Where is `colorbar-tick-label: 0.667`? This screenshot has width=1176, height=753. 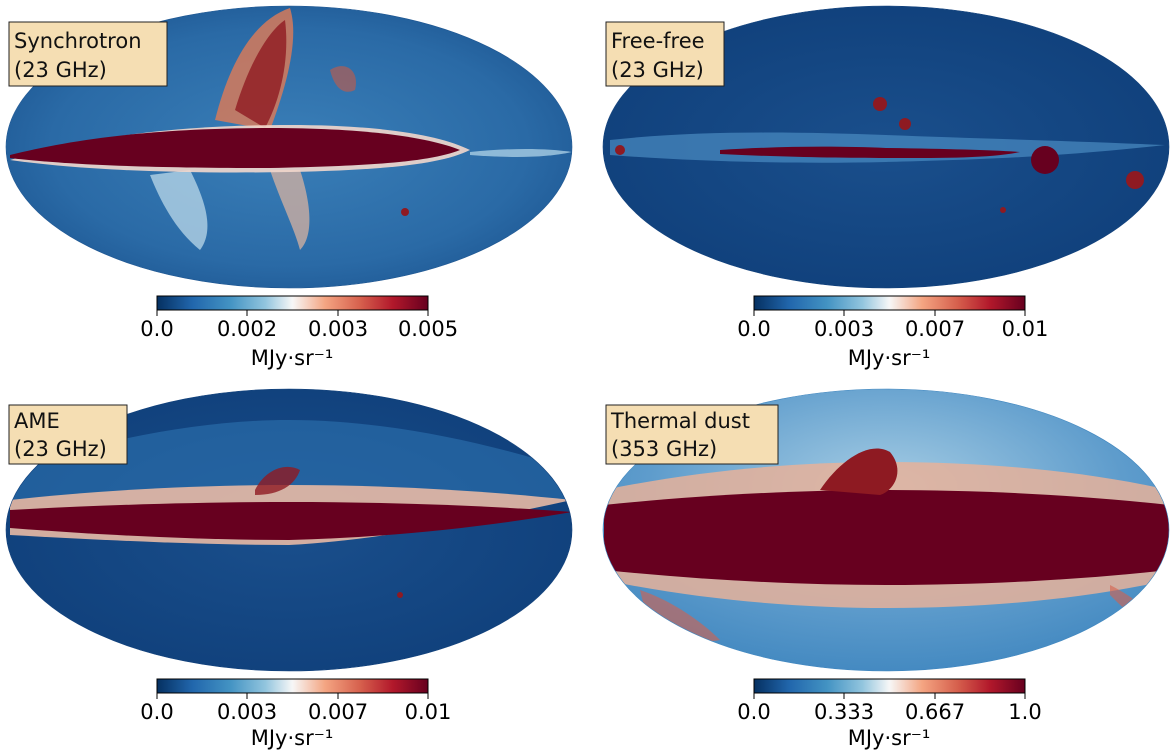
colorbar-tick-label: 0.667 is located at coordinates (935, 712).